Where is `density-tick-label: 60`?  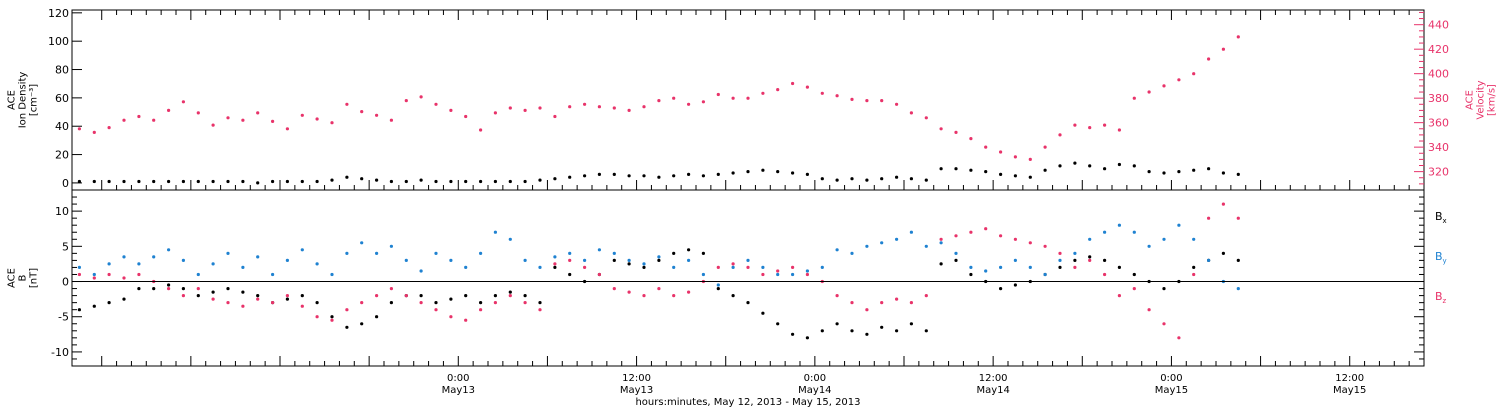 density-tick-label: 60 is located at coordinates (62, 98).